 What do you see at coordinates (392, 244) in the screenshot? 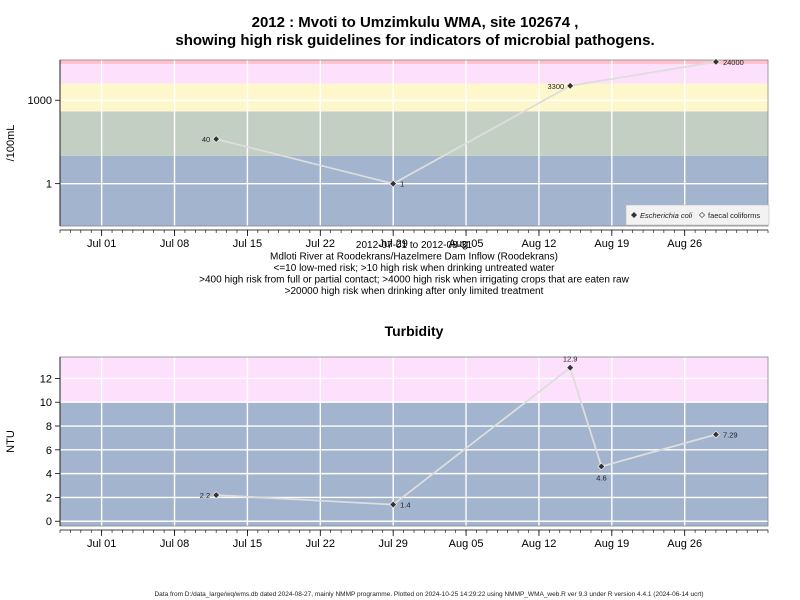
I see `microbial-x-tick-label: Jul 29` at bounding box center [392, 244].